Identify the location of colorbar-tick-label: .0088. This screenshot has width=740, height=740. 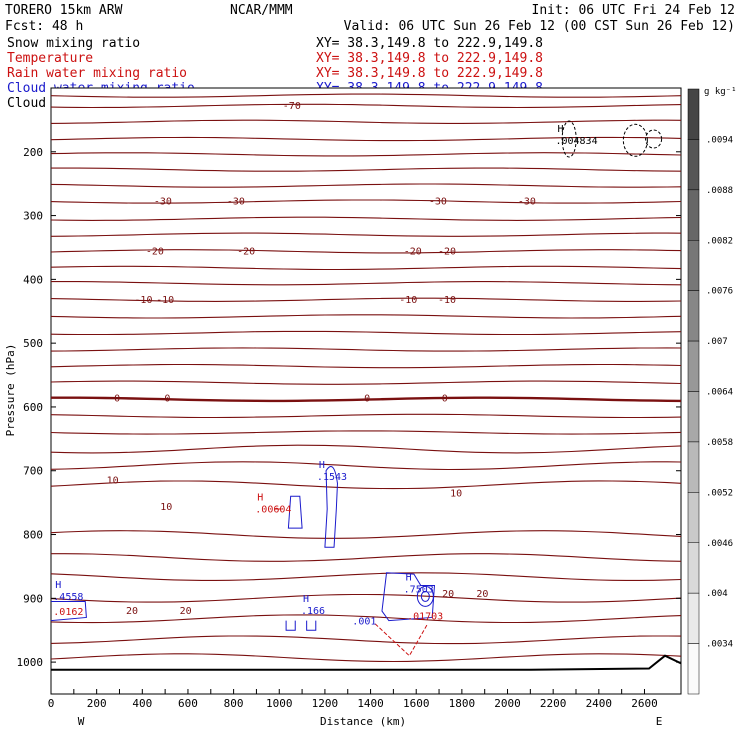
(719, 191).